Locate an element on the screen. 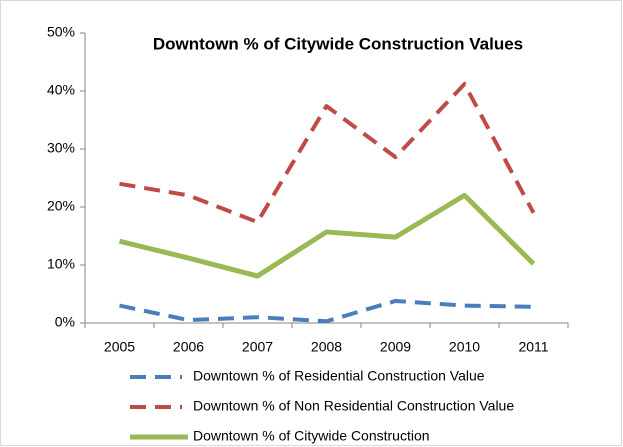 The image size is (623, 447). y-tick-label: 30% is located at coordinates (61, 148).